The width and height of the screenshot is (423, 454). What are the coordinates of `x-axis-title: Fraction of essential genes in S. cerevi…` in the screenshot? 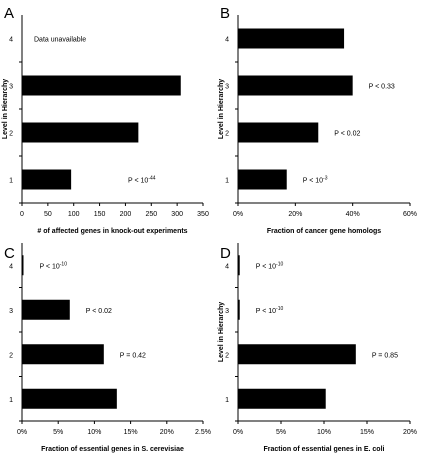 It's located at (112, 449).